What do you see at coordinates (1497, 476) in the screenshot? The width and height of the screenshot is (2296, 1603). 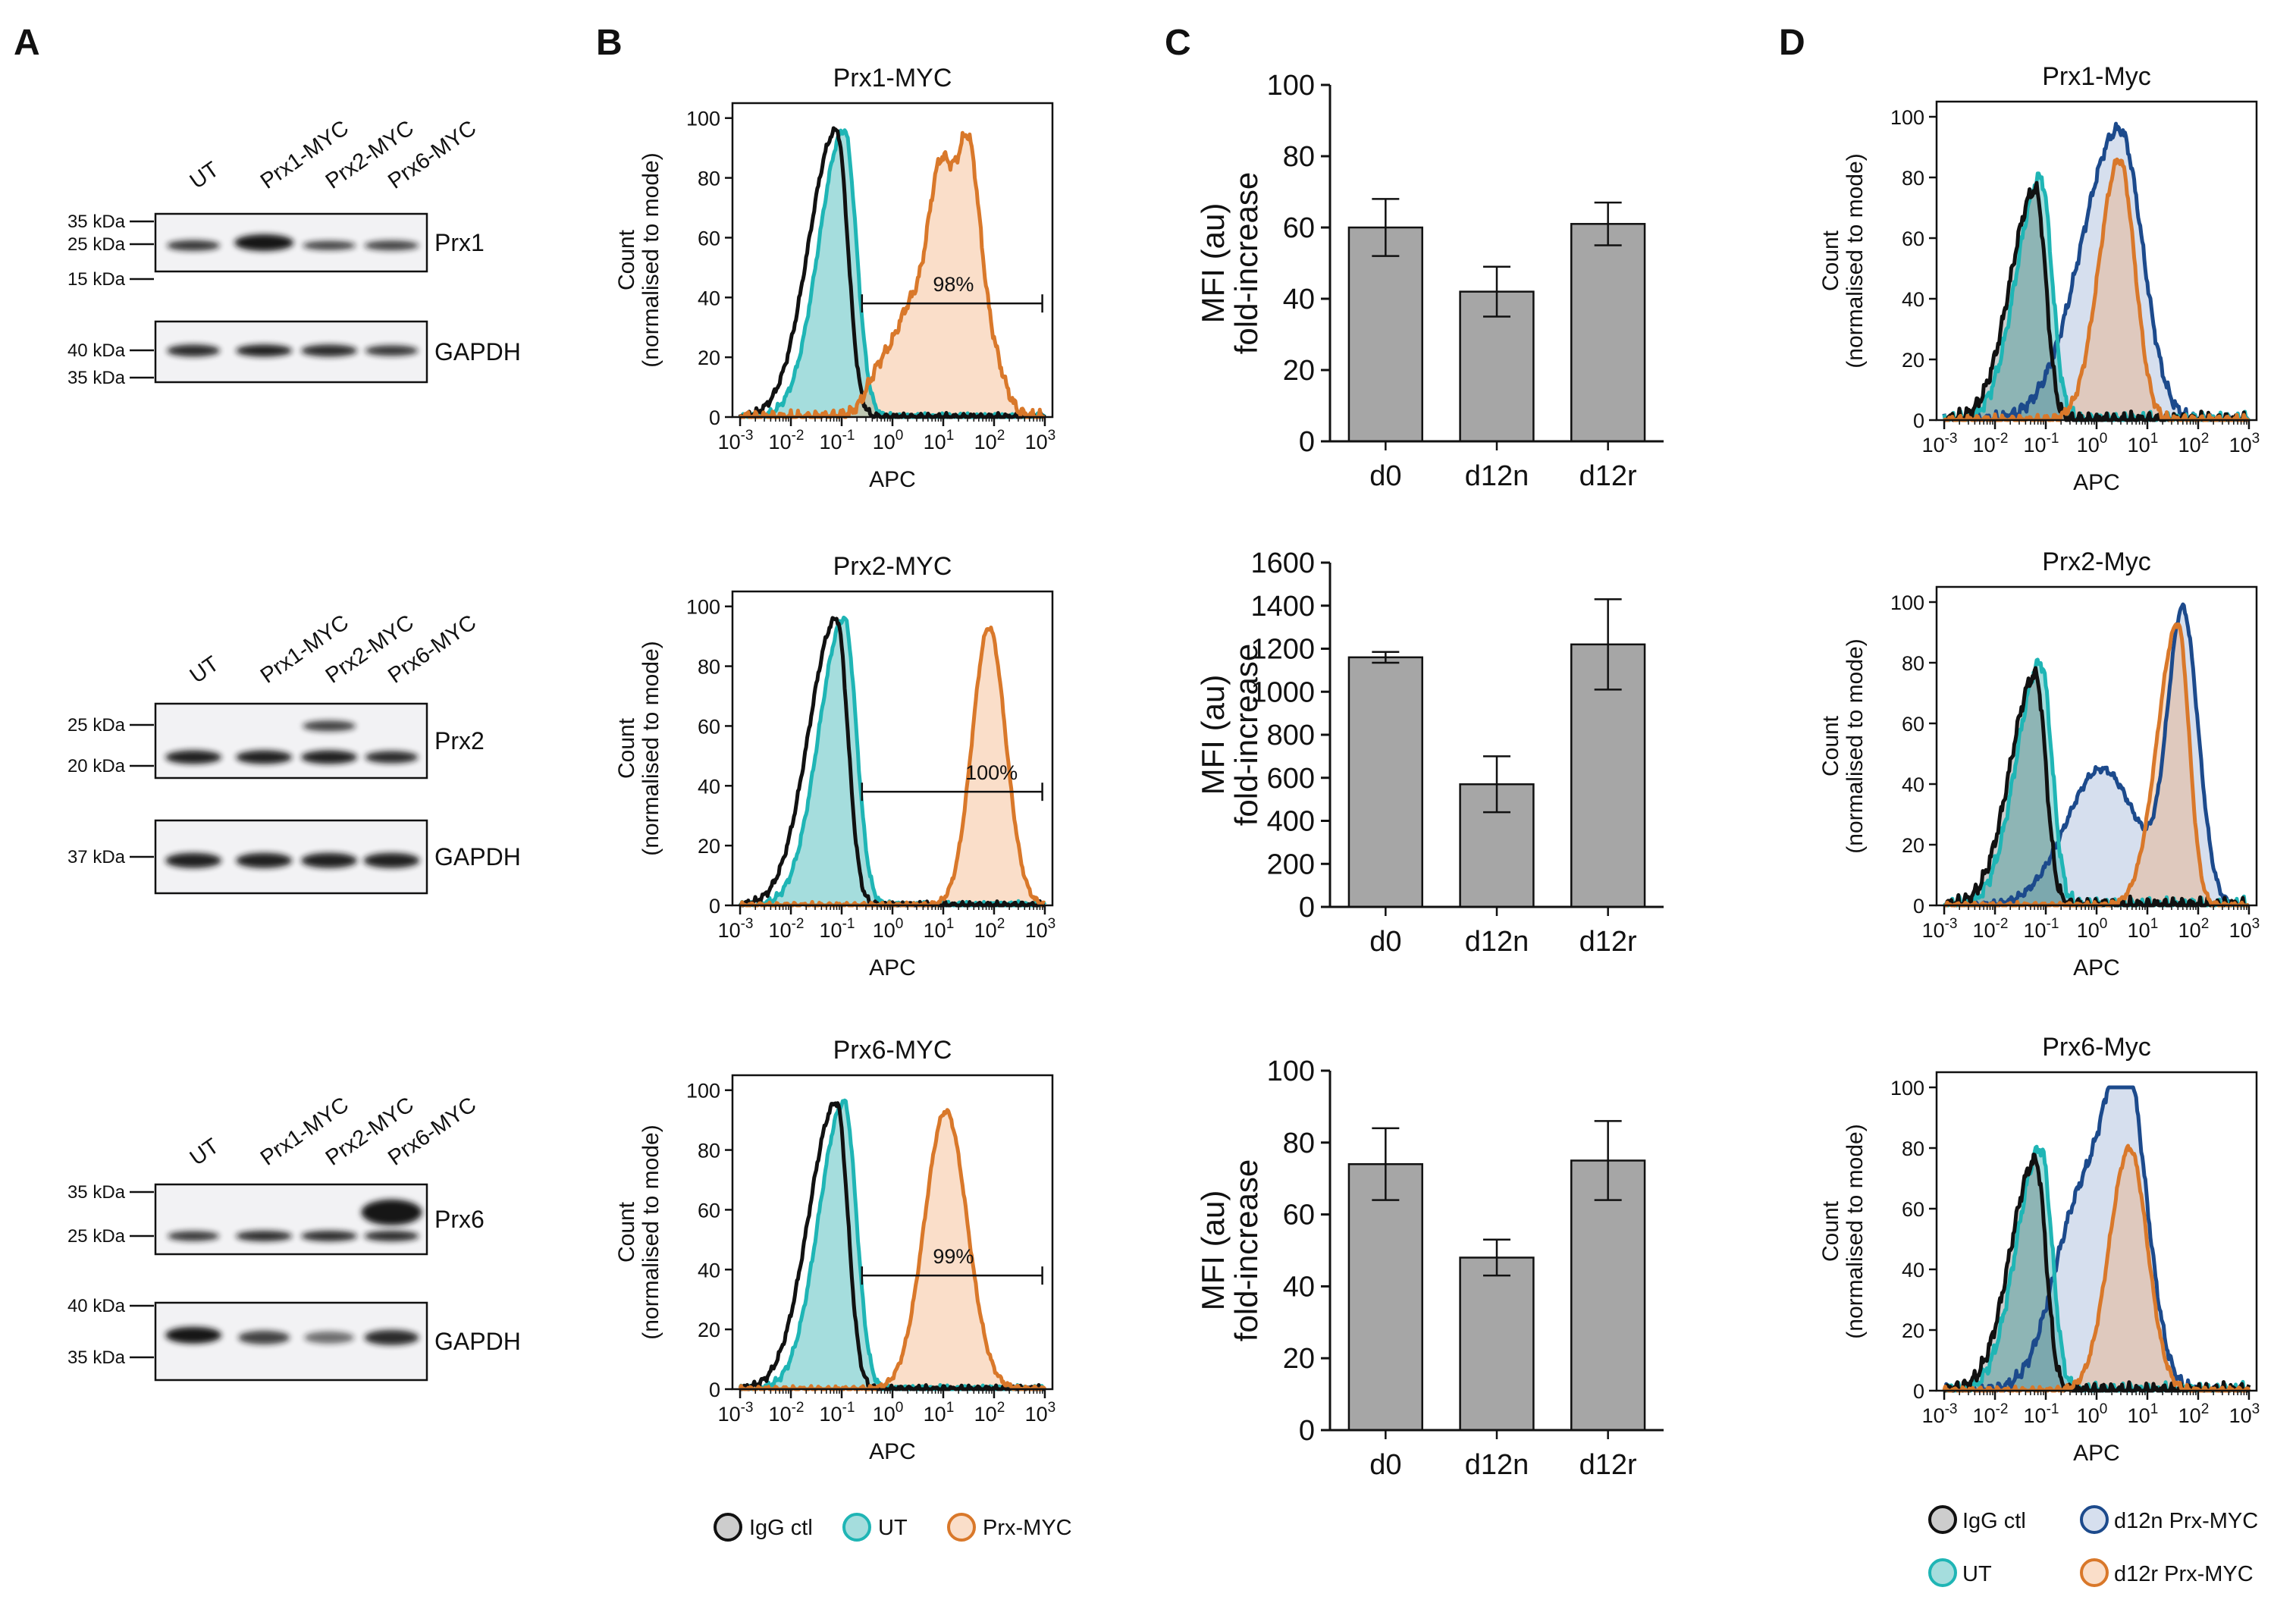 I see `category-label: d12n` at bounding box center [1497, 476].